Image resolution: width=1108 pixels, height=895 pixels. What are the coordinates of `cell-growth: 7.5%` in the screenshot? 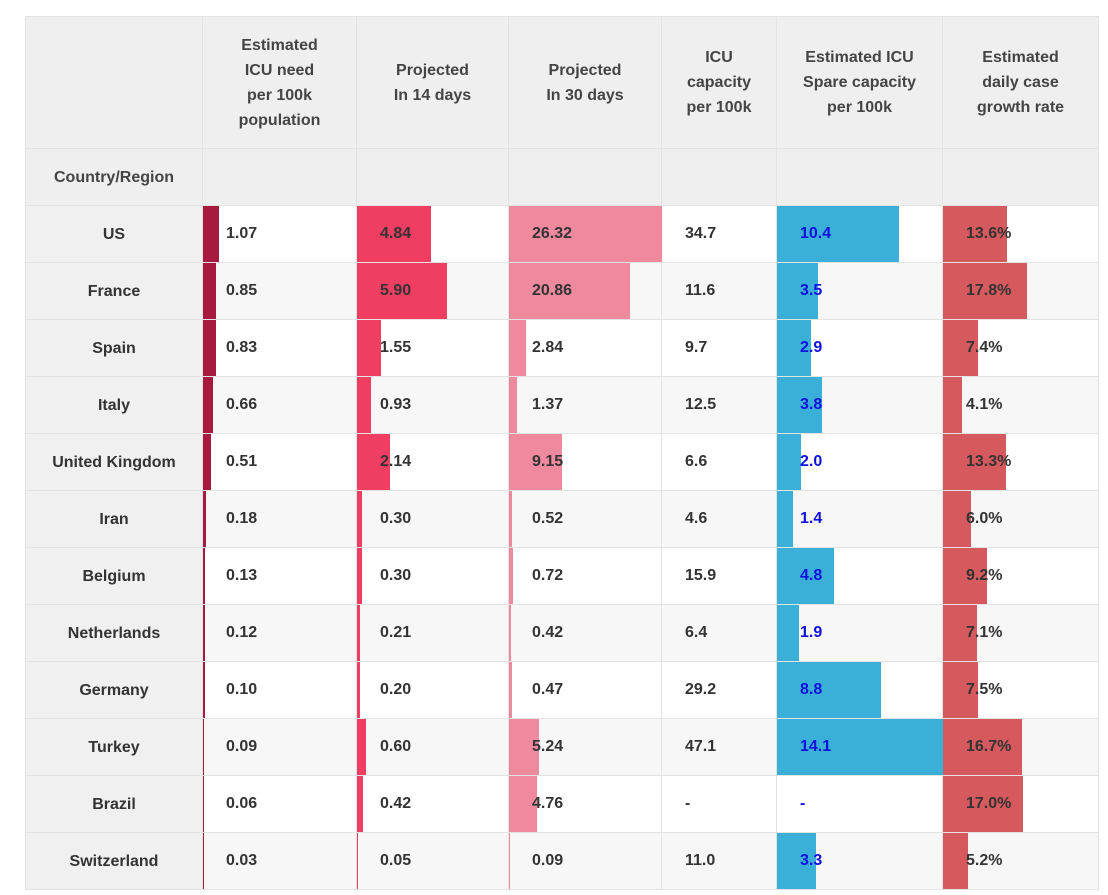 It's located at (1020, 690).